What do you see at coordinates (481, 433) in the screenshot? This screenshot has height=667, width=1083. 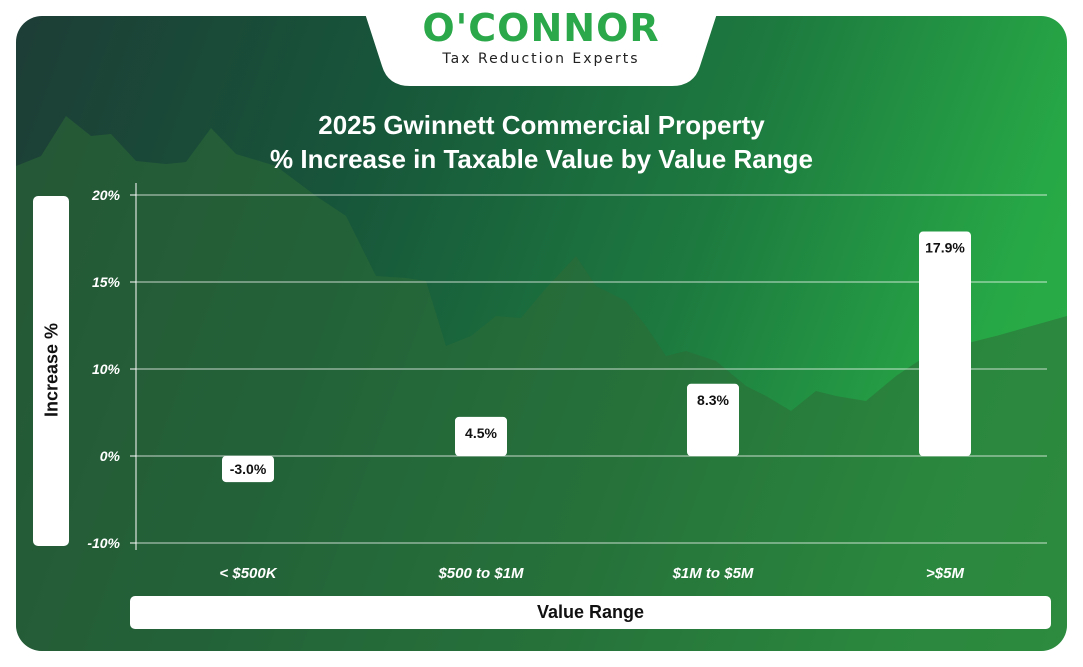 I see `bar-value-label: 4.5%` at bounding box center [481, 433].